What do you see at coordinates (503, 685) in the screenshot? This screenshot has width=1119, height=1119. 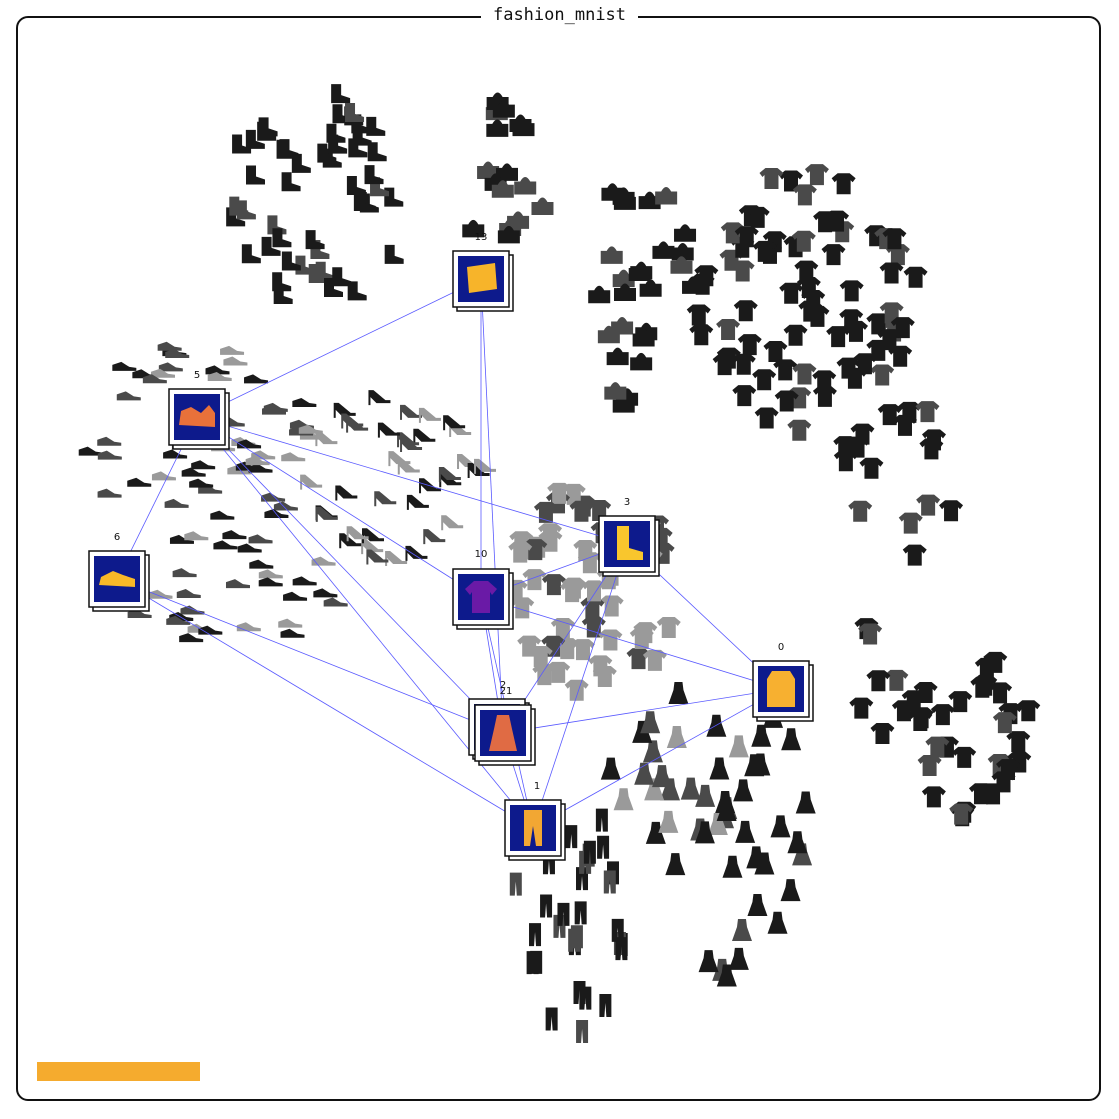 I see `cluster-label-2: 2` at bounding box center [503, 685].